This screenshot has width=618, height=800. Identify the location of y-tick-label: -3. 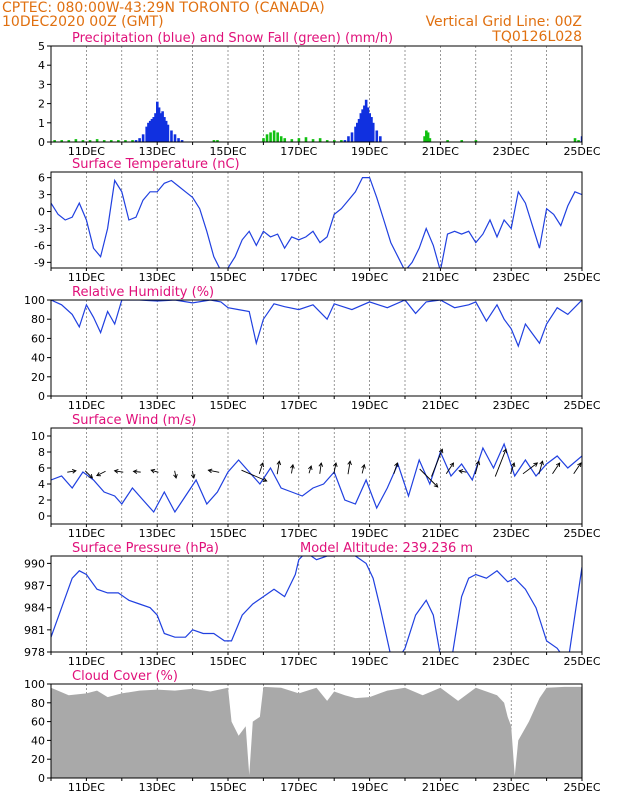
(39, 228).